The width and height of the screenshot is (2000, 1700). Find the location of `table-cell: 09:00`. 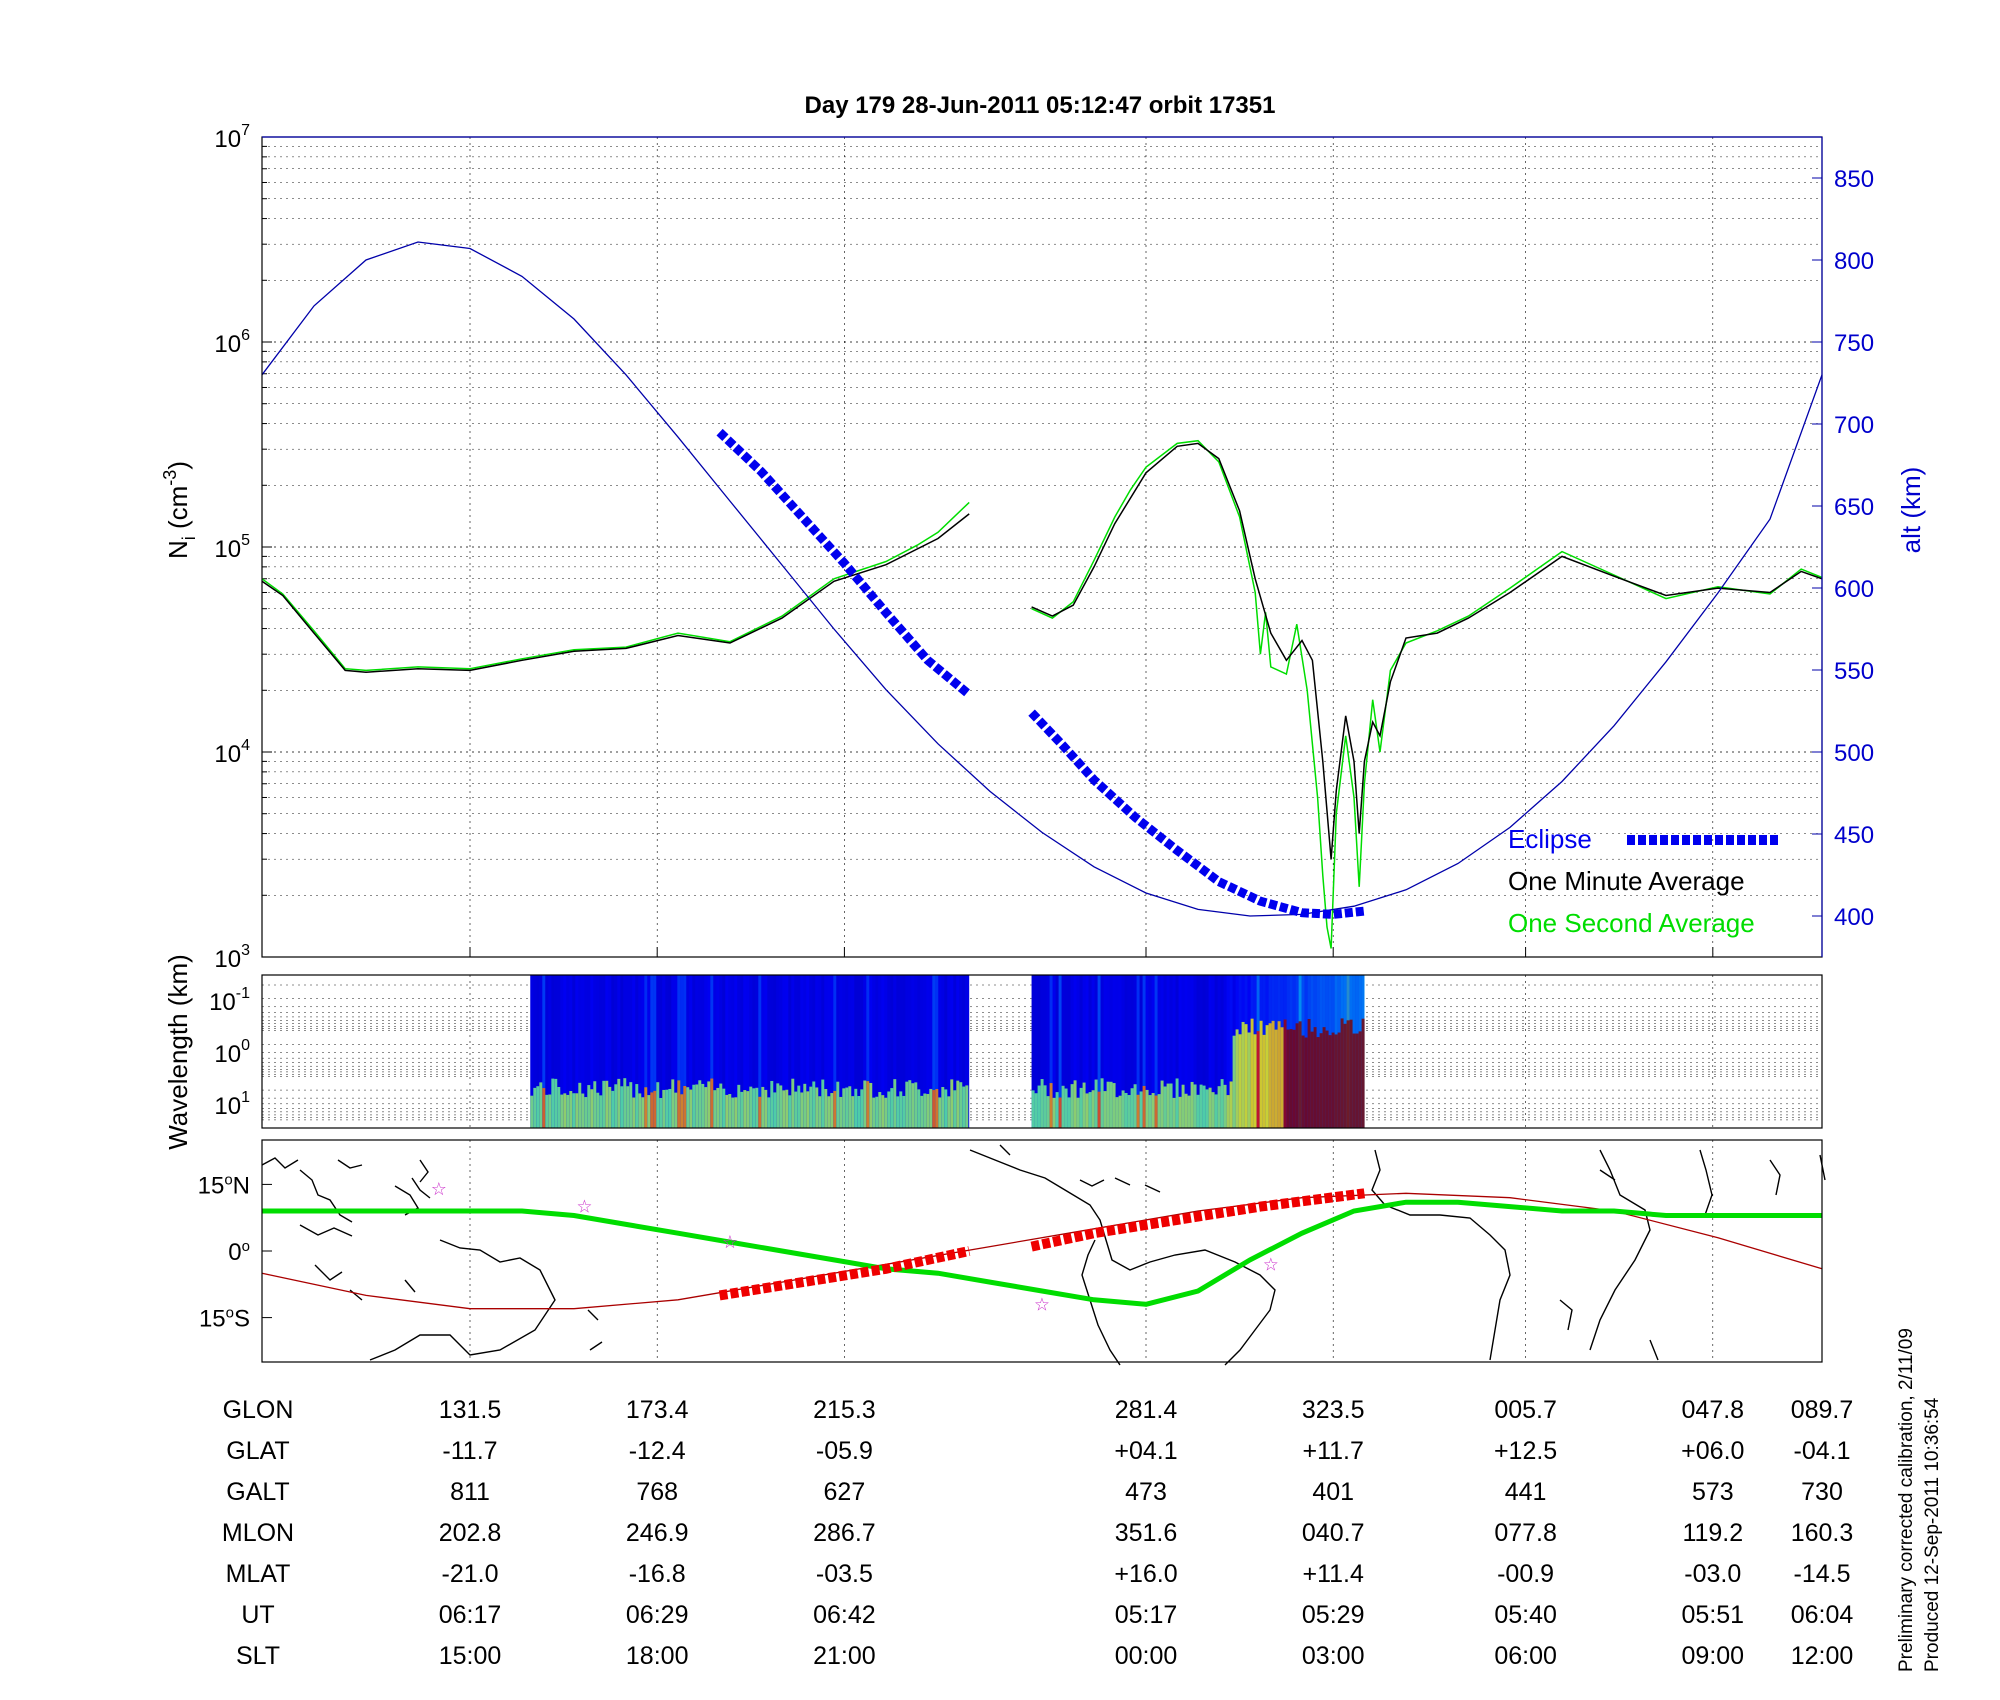

table-cell: 09:00 is located at coordinates (1713, 1656).